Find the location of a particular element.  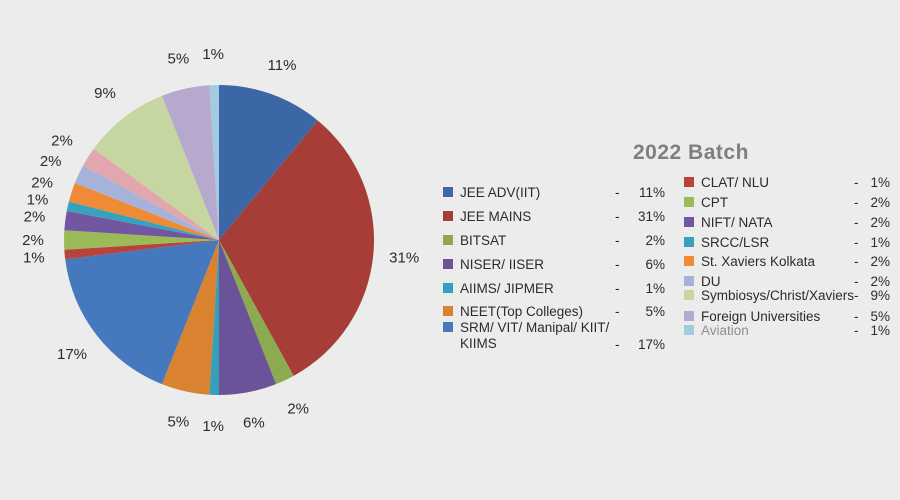

pie-slice-niser-iiser is located at coordinates (248, 317).